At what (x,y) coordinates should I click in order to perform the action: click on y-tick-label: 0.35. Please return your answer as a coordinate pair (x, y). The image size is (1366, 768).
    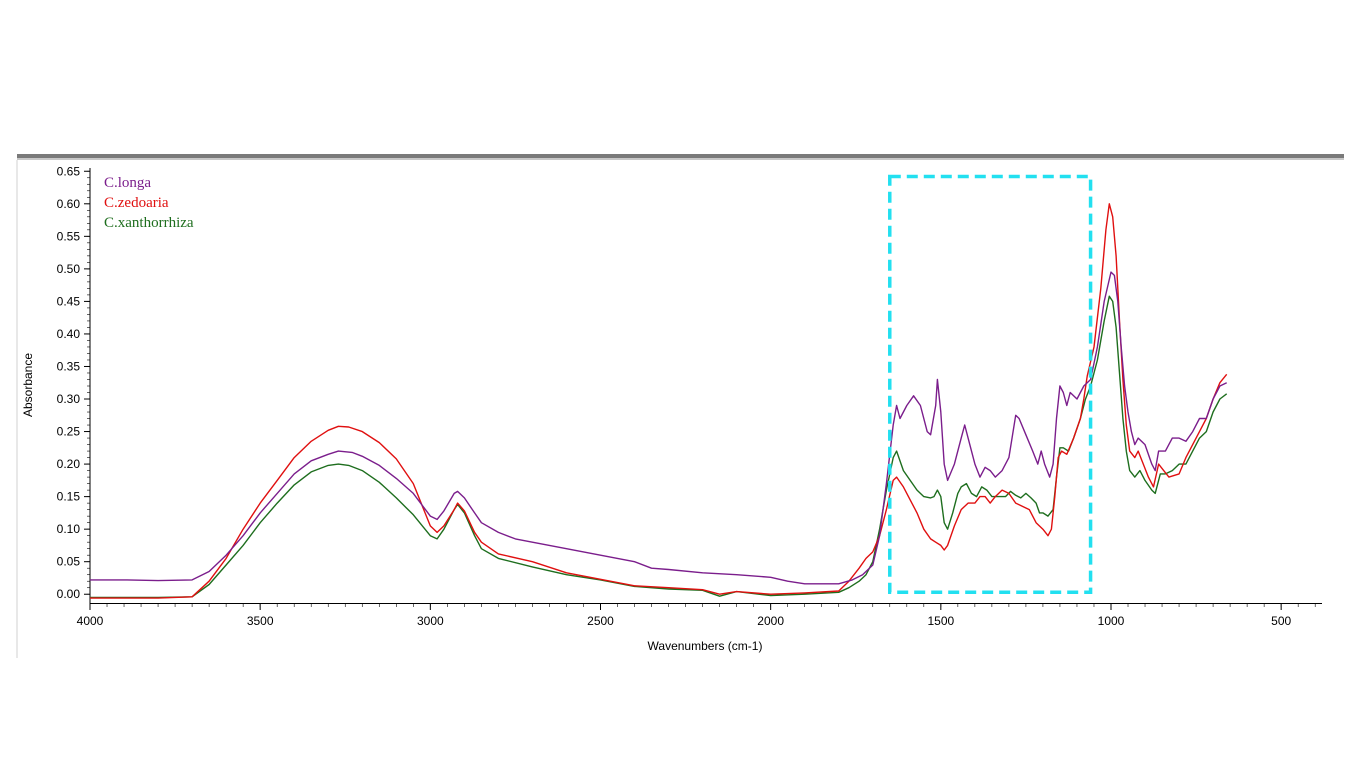
    Looking at the image, I should click on (69, 366).